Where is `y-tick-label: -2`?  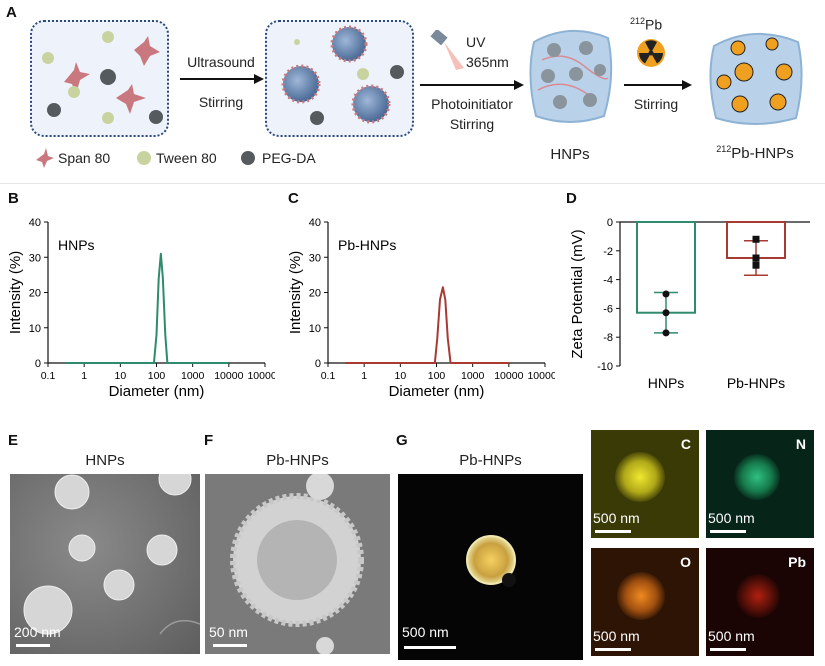 y-tick-label: -2 is located at coordinates (608, 252).